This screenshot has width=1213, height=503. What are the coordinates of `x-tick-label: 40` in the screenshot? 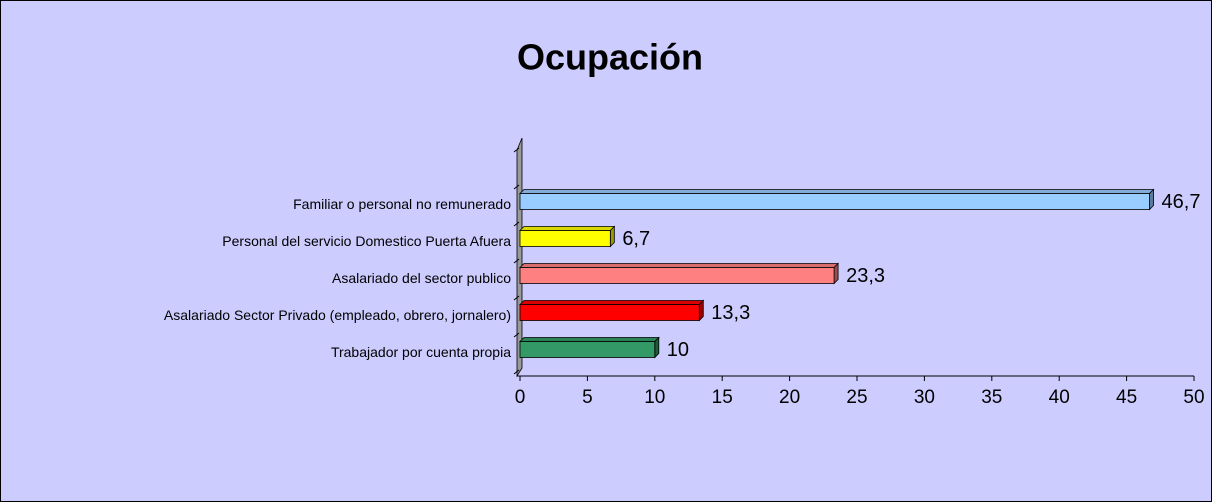 It's located at (1059, 397).